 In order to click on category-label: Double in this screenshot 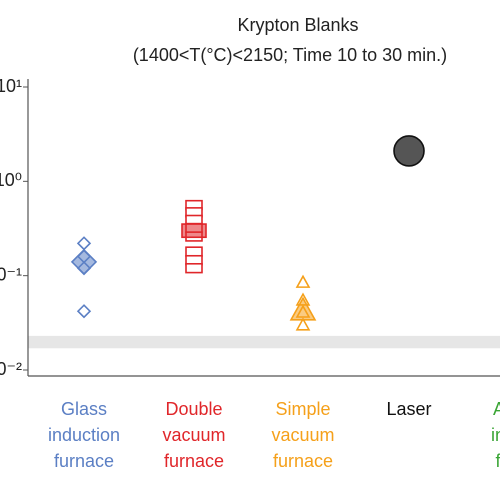, I will do `click(193, 409)`.